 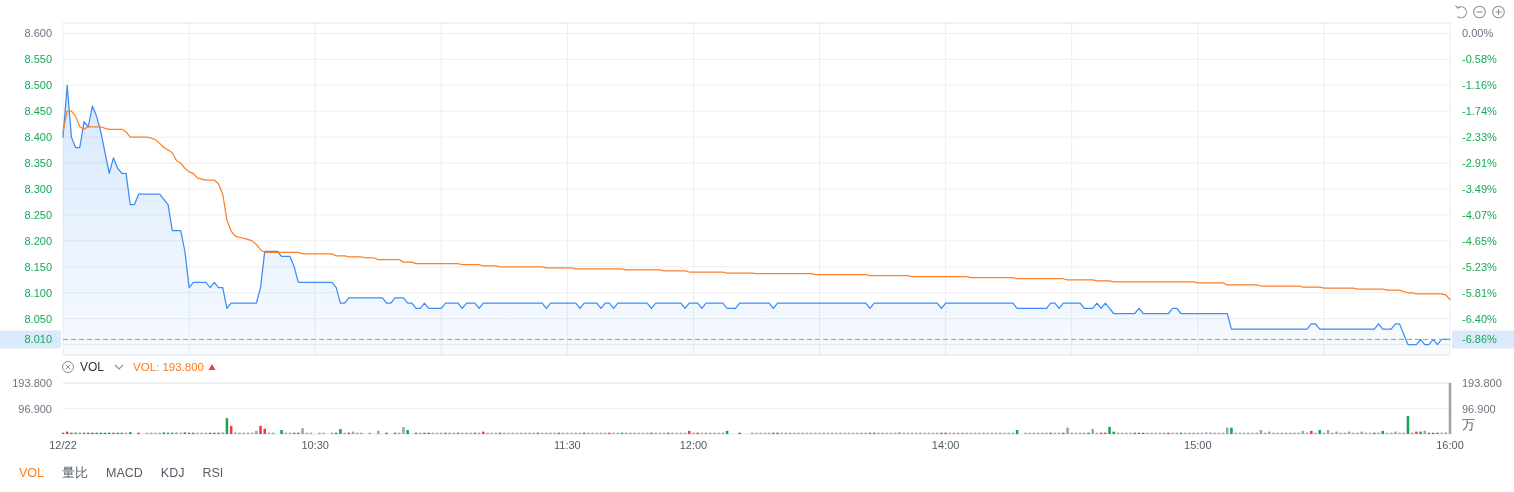 What do you see at coordinates (1478, 33) in the screenshot?
I see `y2-tick-label: 0.00%` at bounding box center [1478, 33].